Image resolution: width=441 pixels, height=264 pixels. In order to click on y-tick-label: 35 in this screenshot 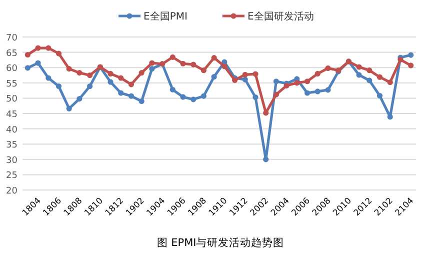, I will do `click(12, 145)`.